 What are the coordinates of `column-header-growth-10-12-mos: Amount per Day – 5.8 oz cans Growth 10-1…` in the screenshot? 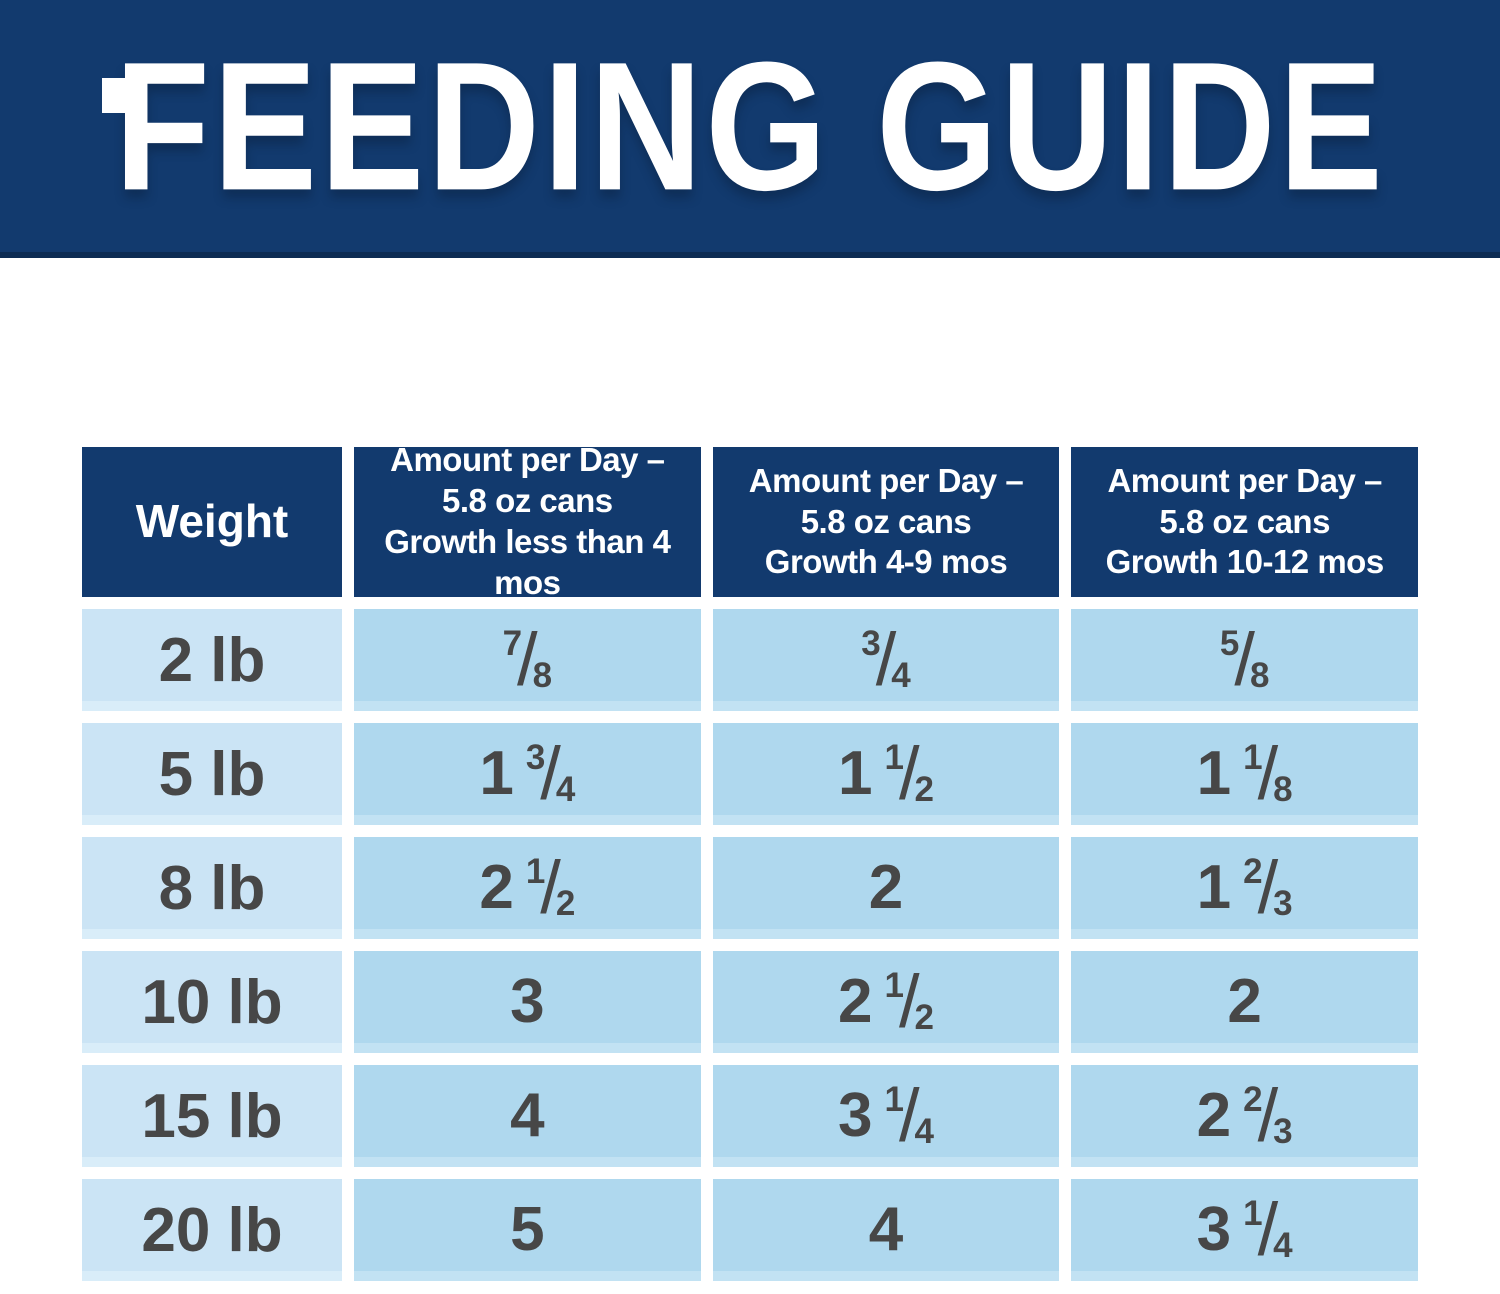 It's located at (1244, 522).